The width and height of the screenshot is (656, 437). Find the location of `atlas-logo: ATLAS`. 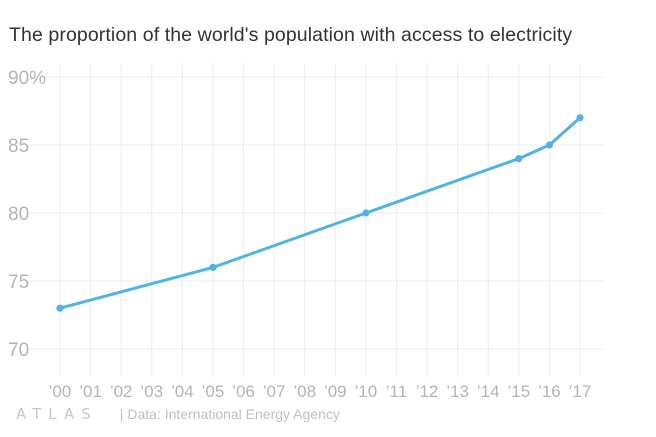

atlas-logo: ATLAS is located at coordinates (57, 414).